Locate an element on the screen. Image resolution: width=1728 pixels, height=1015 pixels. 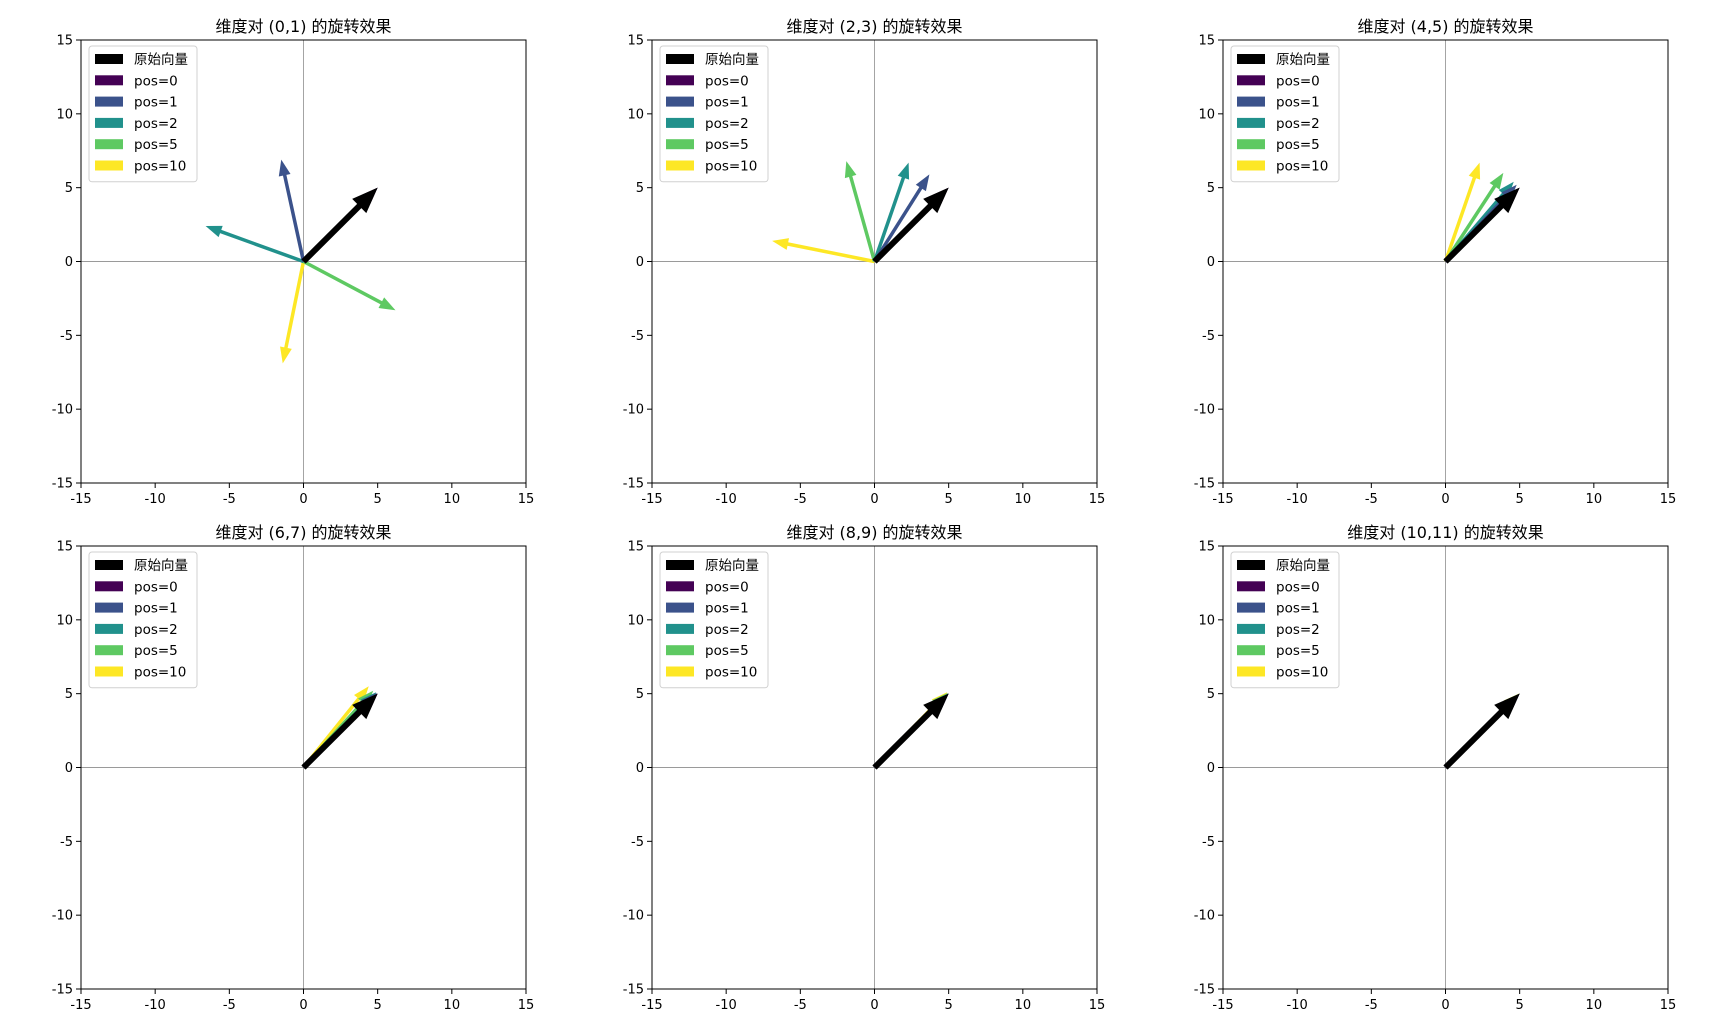
subplot-title: 维度对 (6,7) 的旋转效果 is located at coordinates (303, 532).